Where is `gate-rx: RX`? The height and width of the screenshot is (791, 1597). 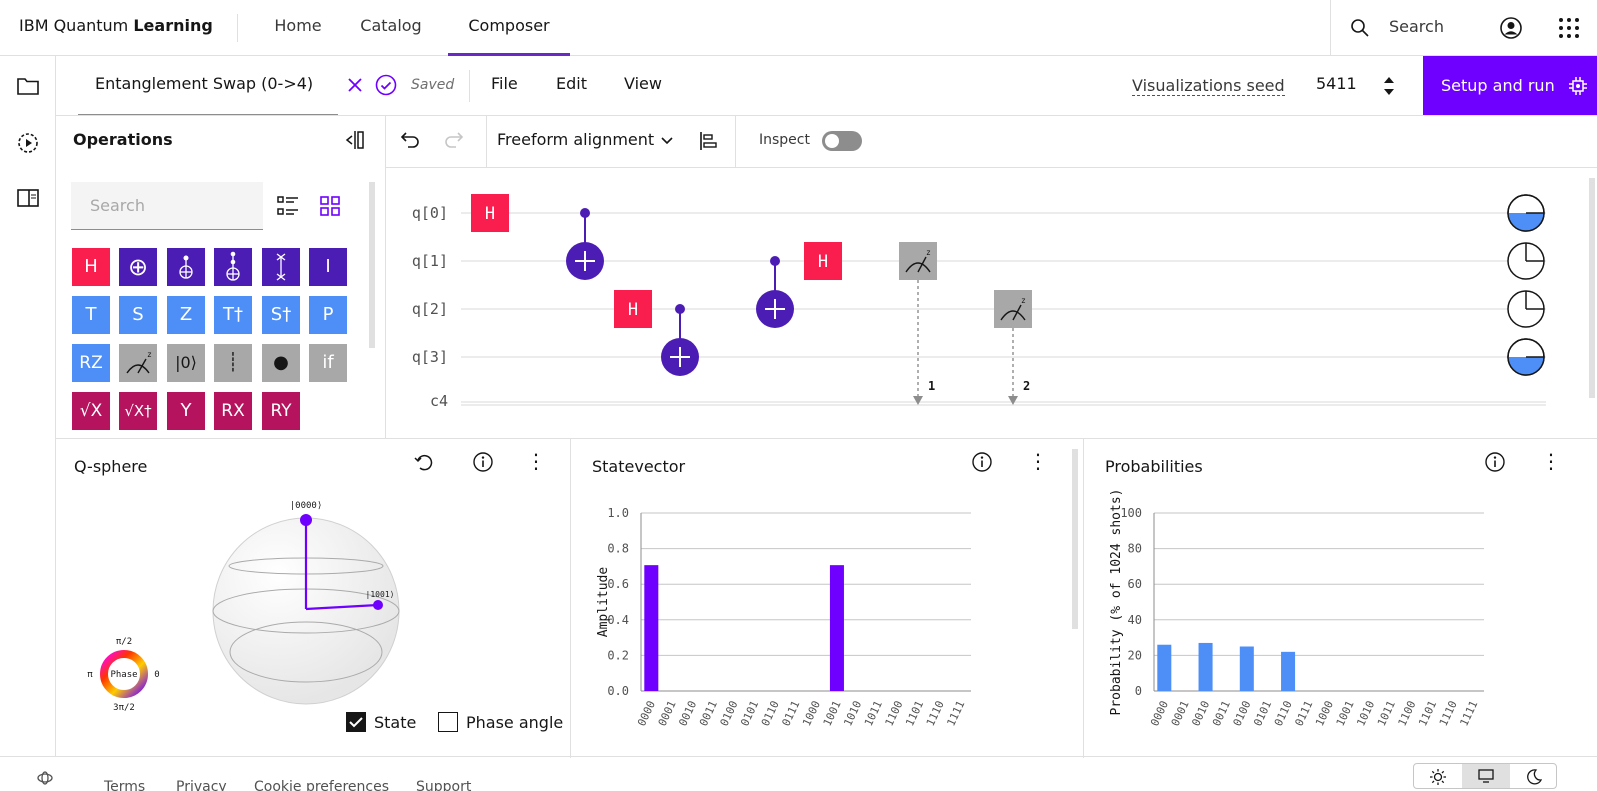
gate-rx: RX is located at coordinates (233, 411).